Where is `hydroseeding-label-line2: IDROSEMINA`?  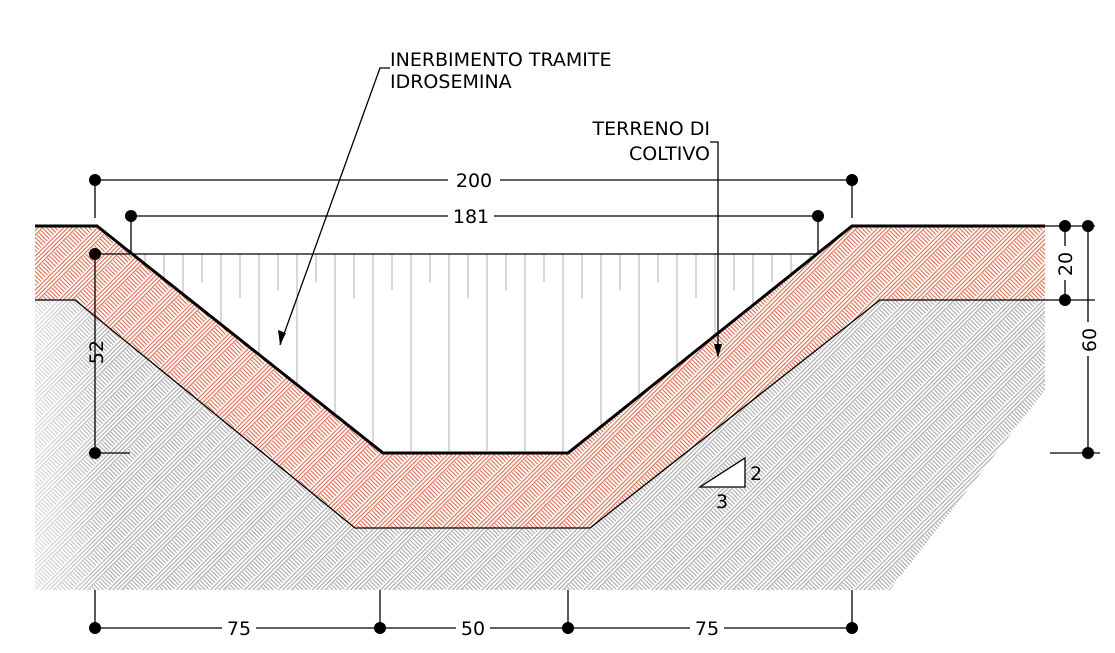 hydroseeding-label-line2: IDROSEMINA is located at coordinates (451, 82).